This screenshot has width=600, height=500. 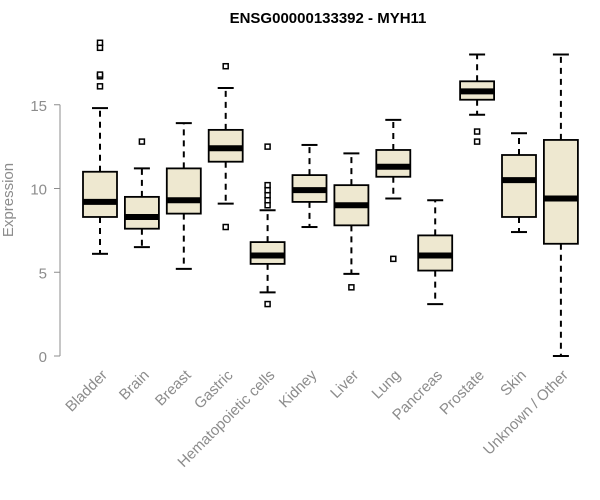 I want to click on y-axis: 0 5 10 15, so click(x=45, y=232).